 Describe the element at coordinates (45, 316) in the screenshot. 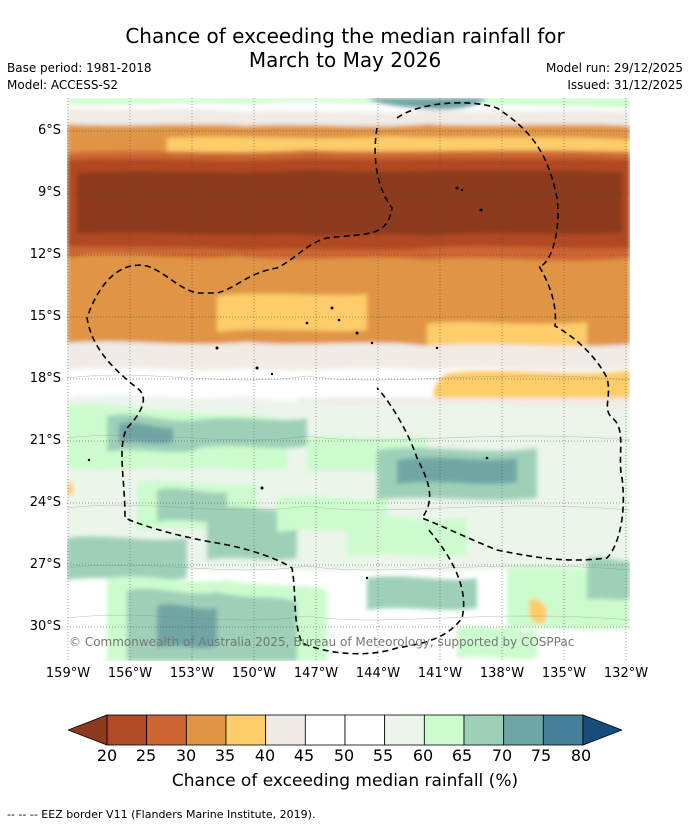

I see `lat-label-15s: 15°S` at that location.